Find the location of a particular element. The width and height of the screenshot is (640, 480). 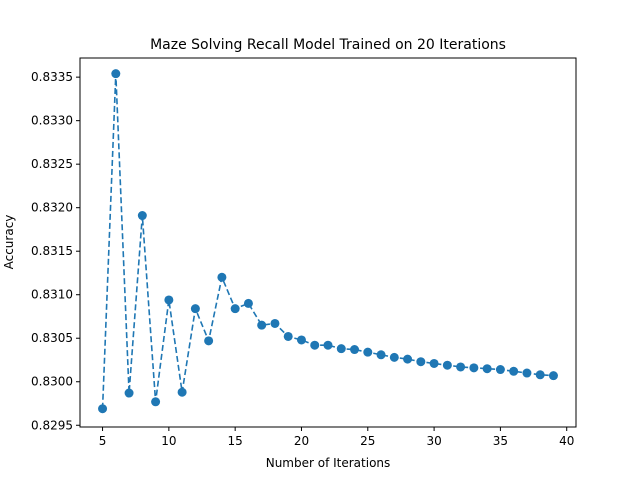

y-tick-label: 0.8300 is located at coordinates (52, 382).